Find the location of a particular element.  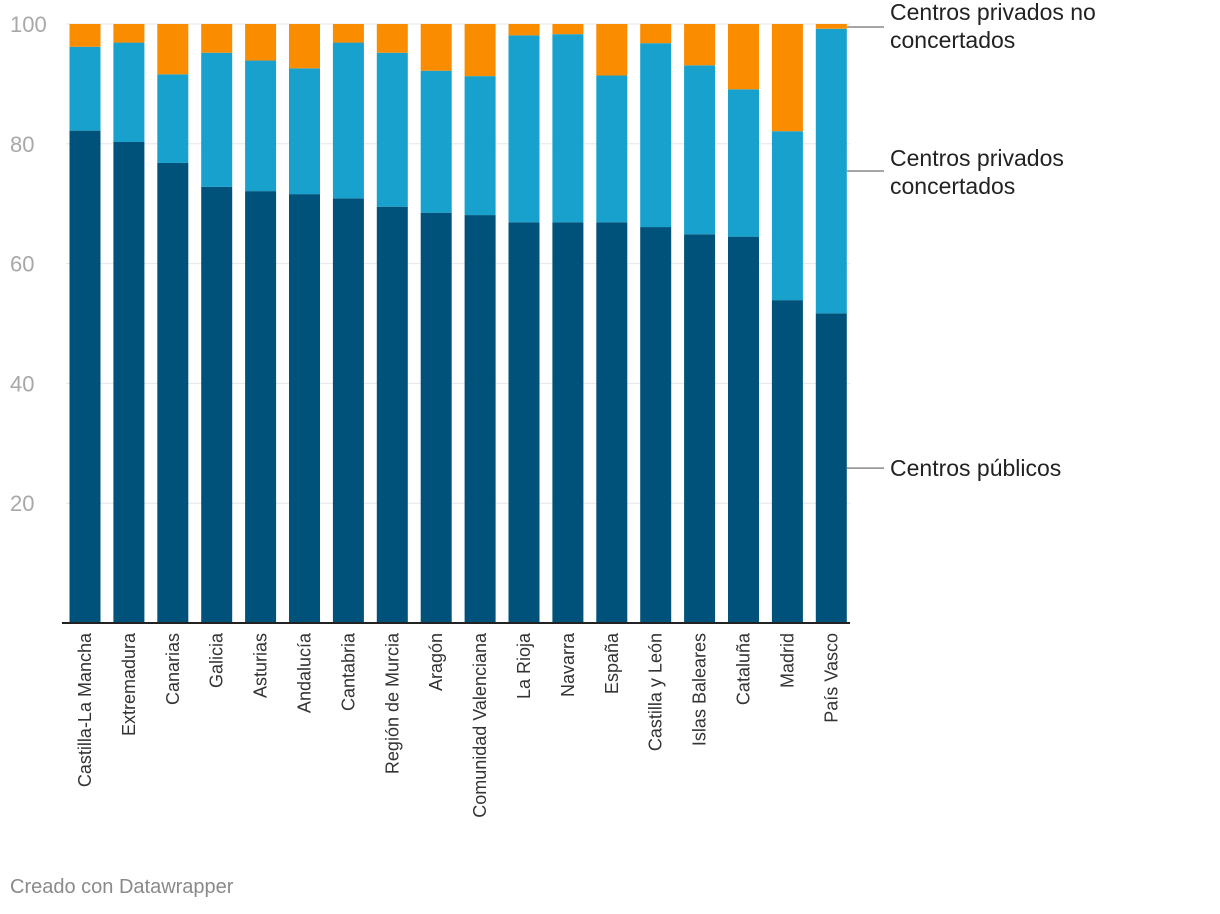

y-axis-ticks: 20 40 60 80 100 is located at coordinates (28, 264).